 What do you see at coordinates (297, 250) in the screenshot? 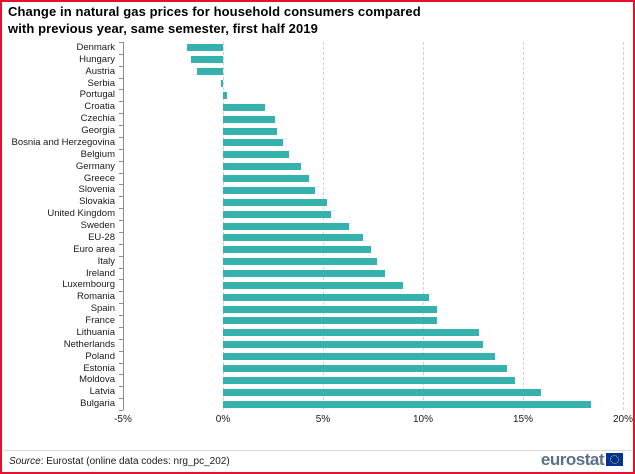
I see `bar-euro-area` at bounding box center [297, 250].